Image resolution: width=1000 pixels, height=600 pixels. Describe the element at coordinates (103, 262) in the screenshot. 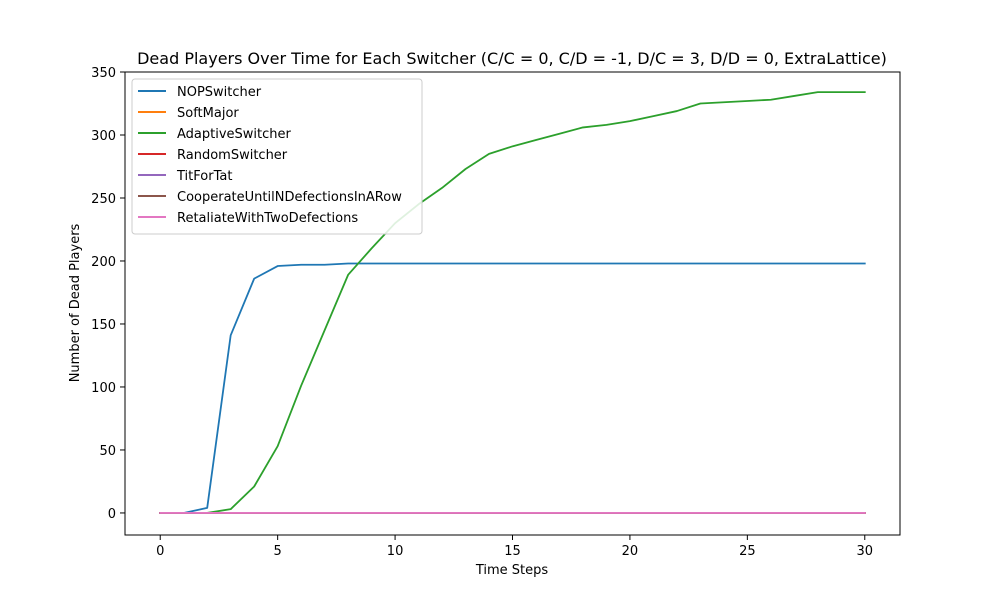

I see `y-tick-label-4: 200` at that location.